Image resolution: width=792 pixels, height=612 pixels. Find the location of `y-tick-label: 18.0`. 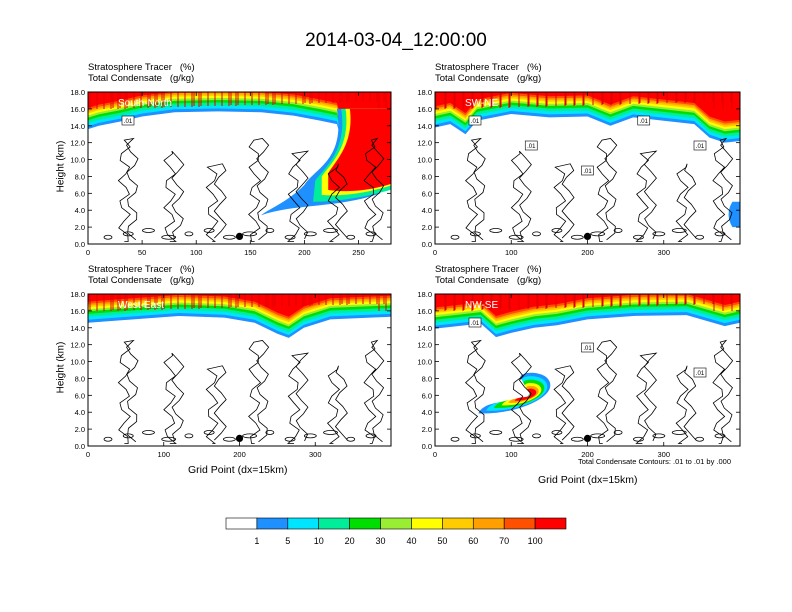

y-tick-label: 18.0 is located at coordinates (77, 92).